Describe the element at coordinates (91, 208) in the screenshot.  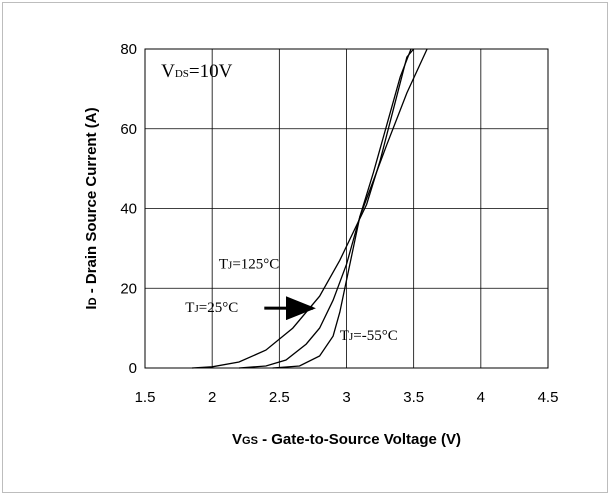
I see `y-axis-label: ID - Drain Source Current (A)` at that location.